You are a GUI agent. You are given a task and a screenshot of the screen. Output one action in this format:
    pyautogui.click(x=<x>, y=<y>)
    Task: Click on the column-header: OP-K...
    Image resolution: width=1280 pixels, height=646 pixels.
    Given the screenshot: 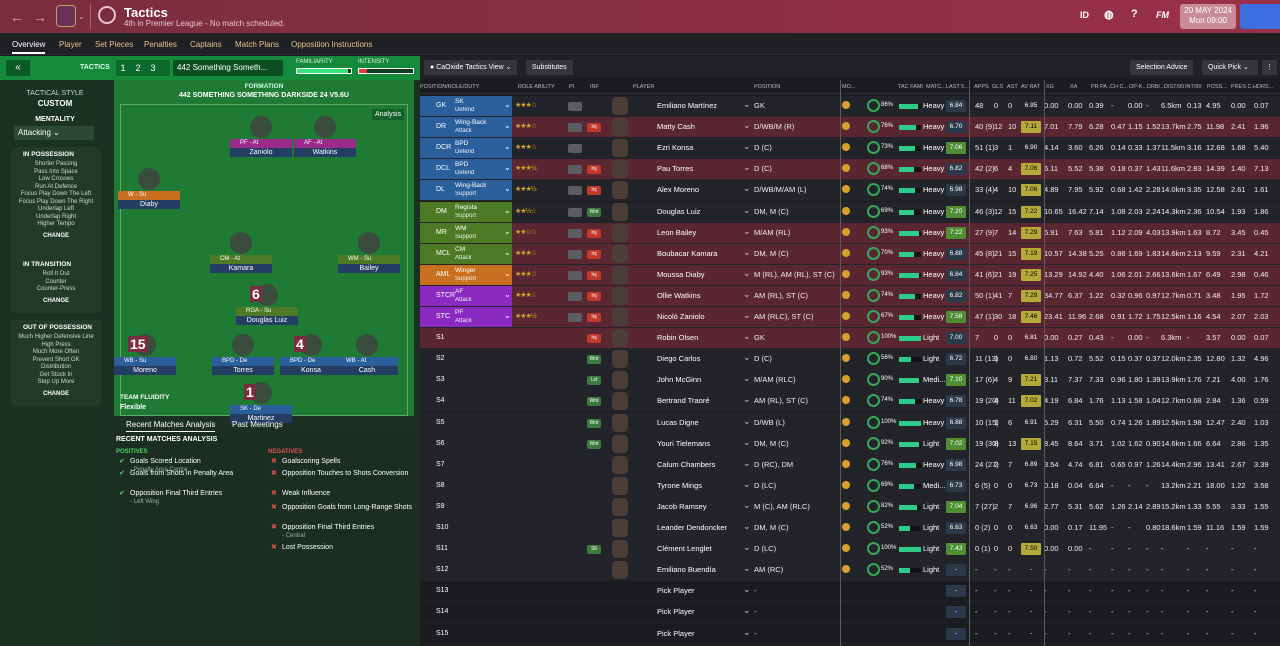 What is the action you would take?
    pyautogui.click(x=1138, y=87)
    